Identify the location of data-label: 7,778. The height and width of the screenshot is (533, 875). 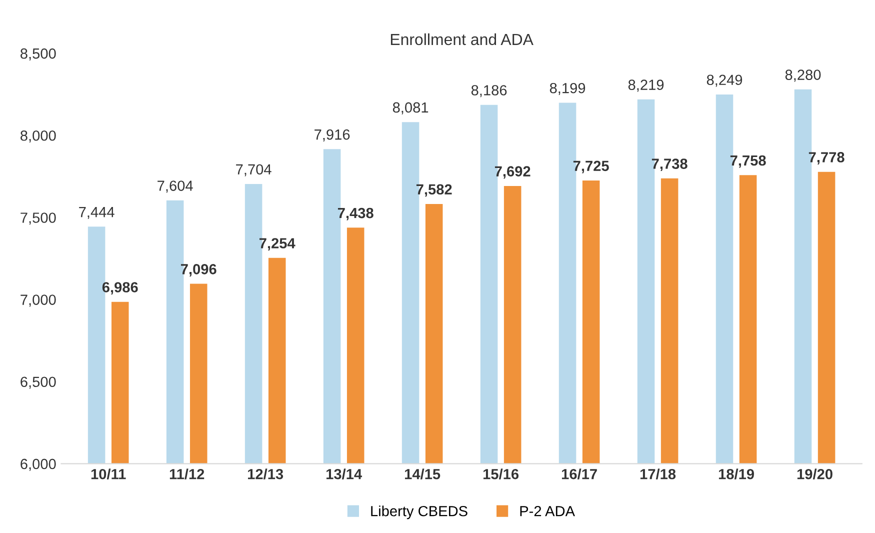
(826, 158).